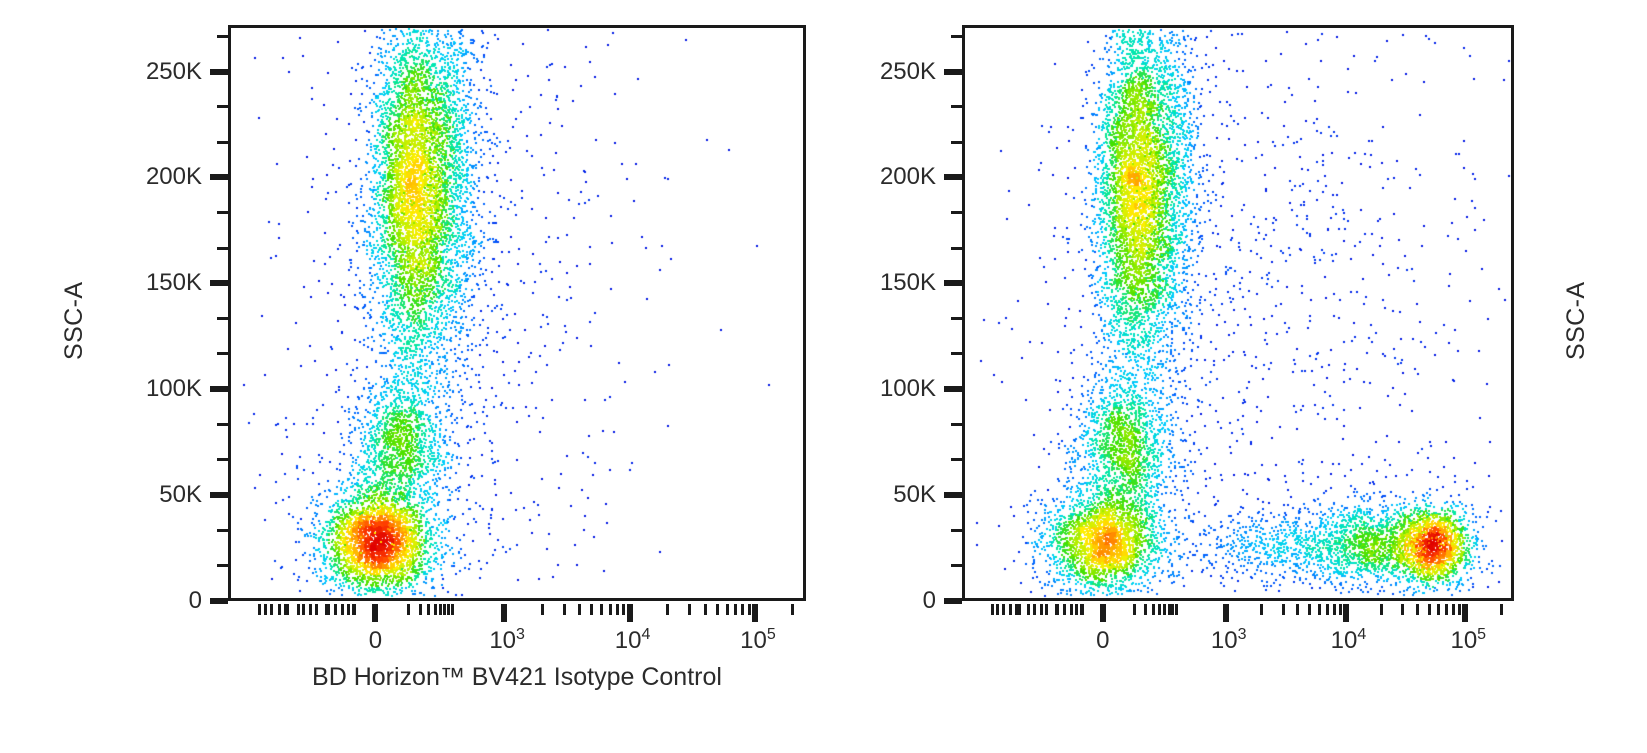 The image size is (1647, 753). I want to click on y-tick-label: 250K, so click(907, 71).